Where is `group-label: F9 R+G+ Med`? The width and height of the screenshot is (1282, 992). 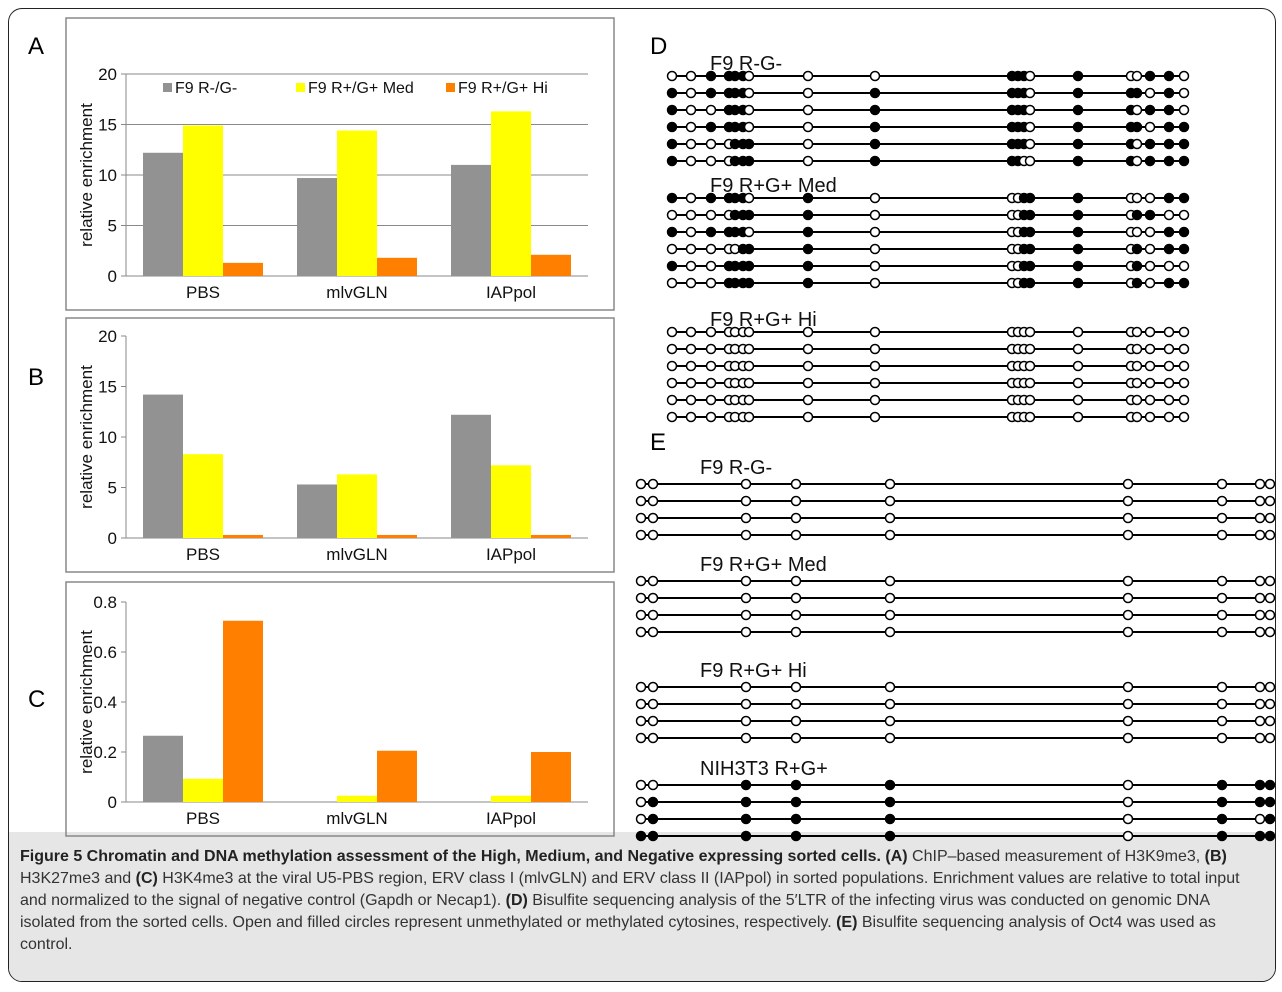
group-label: F9 R+G+ Med is located at coordinates (773, 186).